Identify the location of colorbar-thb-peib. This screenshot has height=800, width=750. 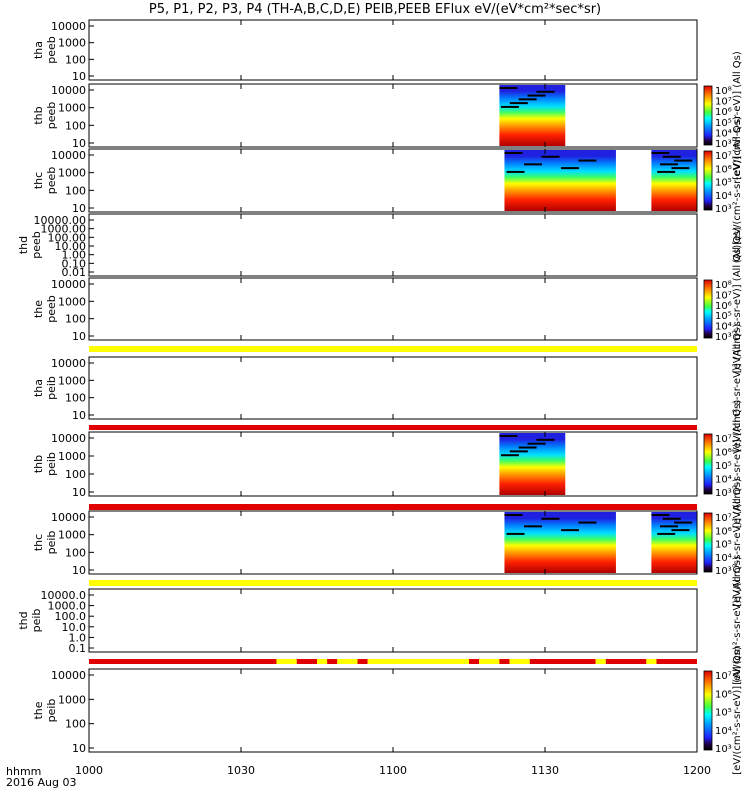
(708, 464).